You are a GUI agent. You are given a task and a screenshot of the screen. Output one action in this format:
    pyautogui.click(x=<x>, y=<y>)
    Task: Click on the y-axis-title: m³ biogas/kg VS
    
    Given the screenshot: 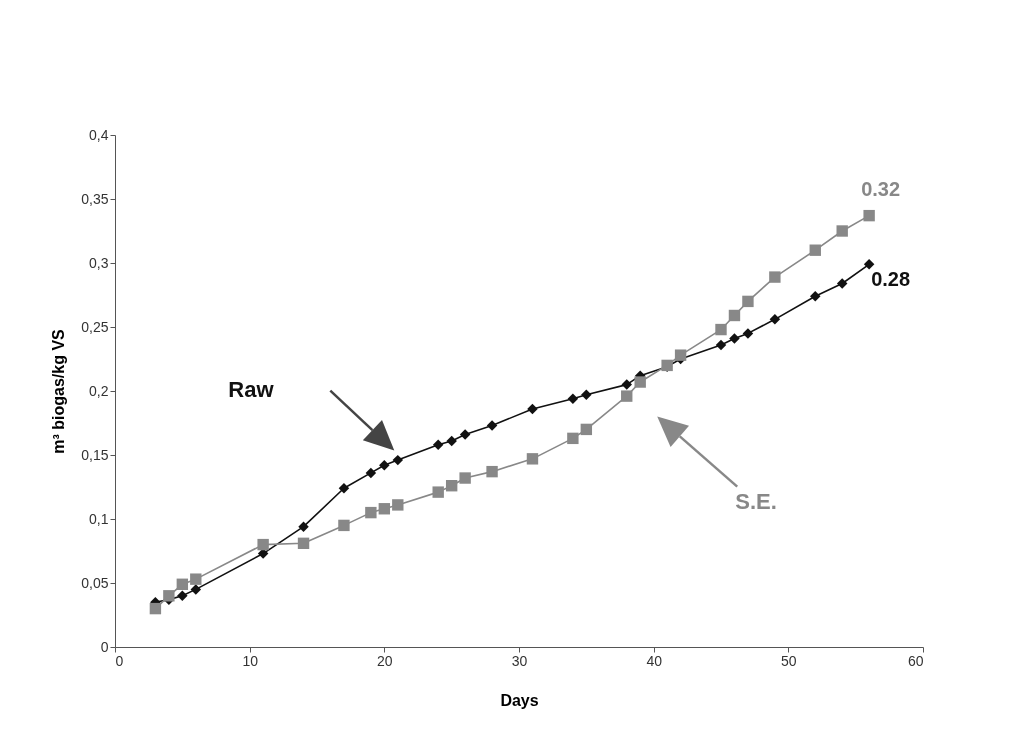 What is the action you would take?
    pyautogui.click(x=59, y=391)
    